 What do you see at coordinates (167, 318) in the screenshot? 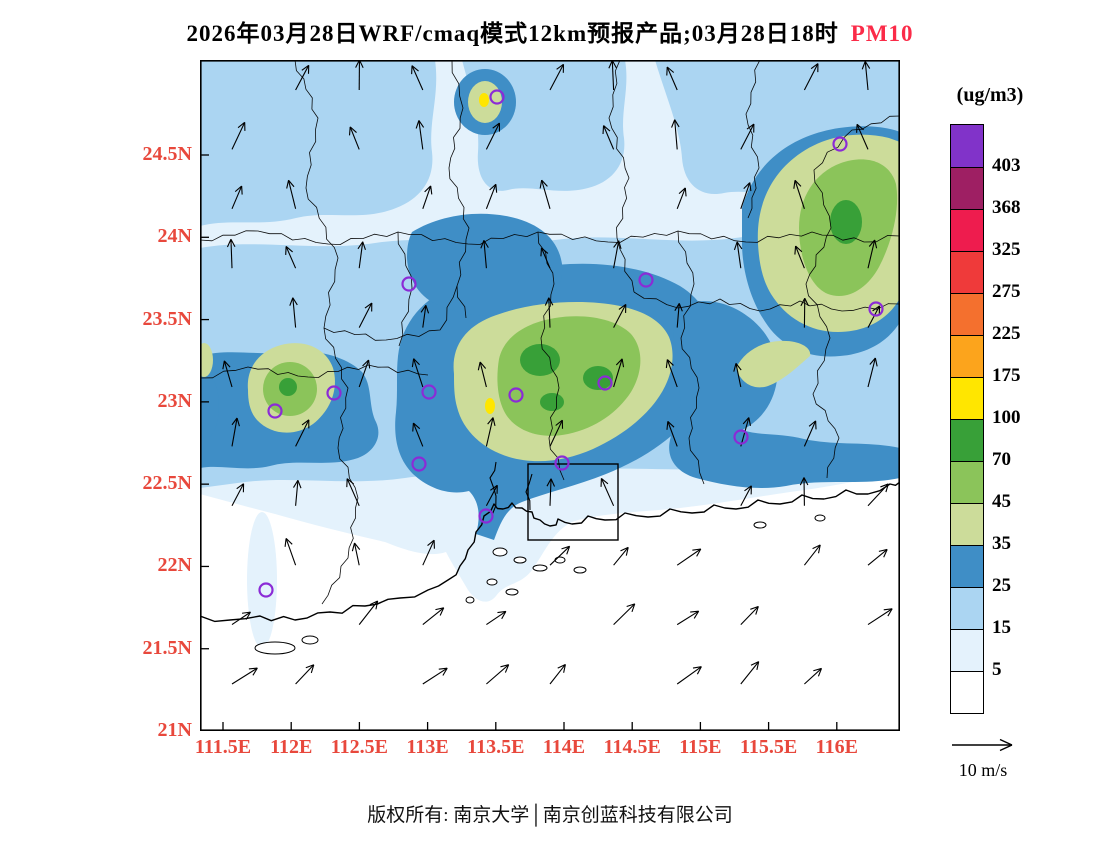
I see `lat-tick-label: 23.5N` at bounding box center [167, 318].